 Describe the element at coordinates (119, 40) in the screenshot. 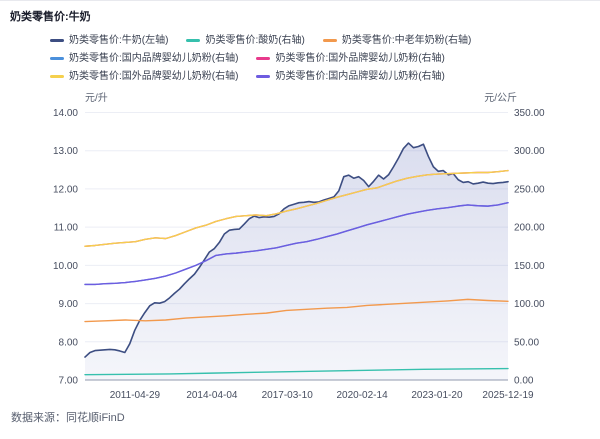

I see `legend-label: 奶类零售价:牛奶(左轴)` at that location.